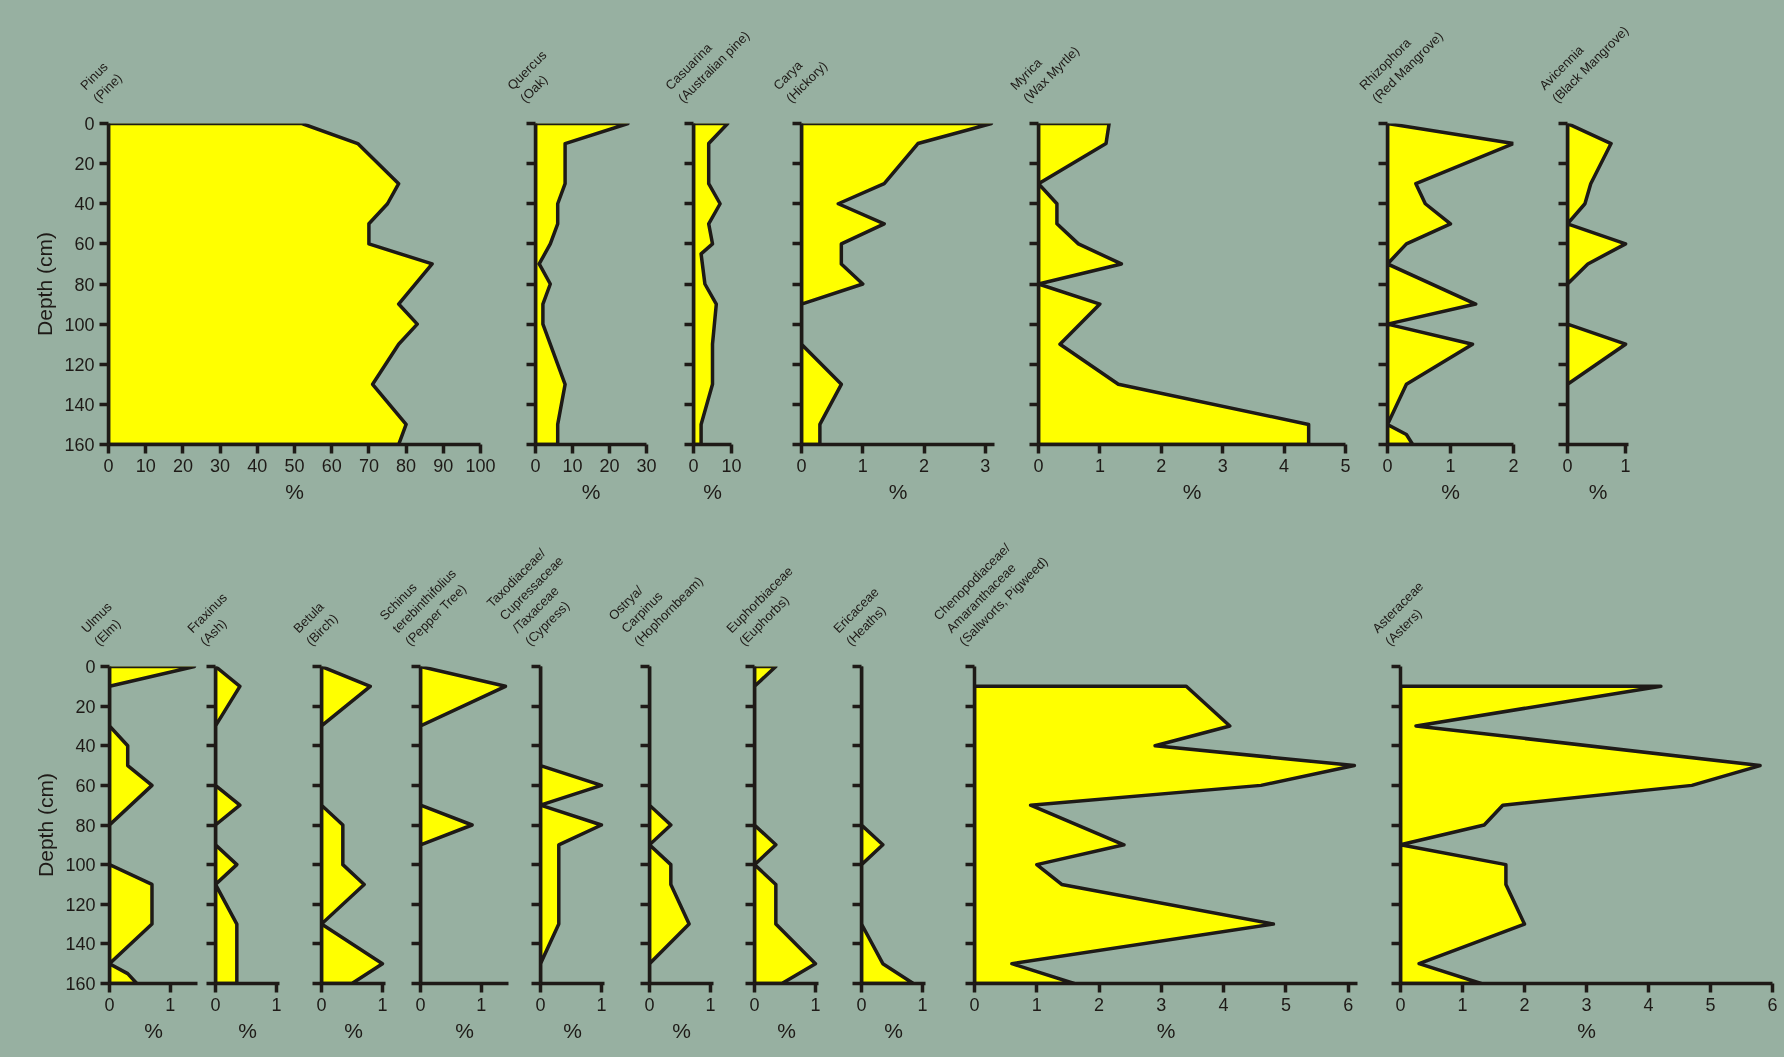  Describe the element at coordinates (257, 465) in the screenshot. I see `x-tick-label: 40` at that location.